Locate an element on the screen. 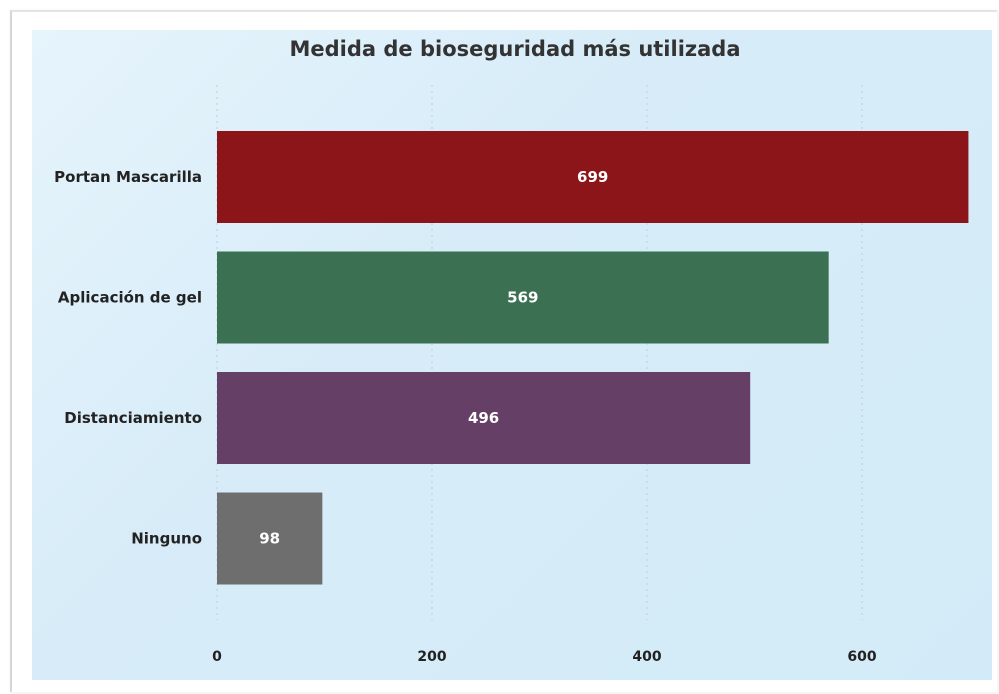 The height and width of the screenshot is (694, 999). x-tick-label-0: 0 is located at coordinates (217, 657).